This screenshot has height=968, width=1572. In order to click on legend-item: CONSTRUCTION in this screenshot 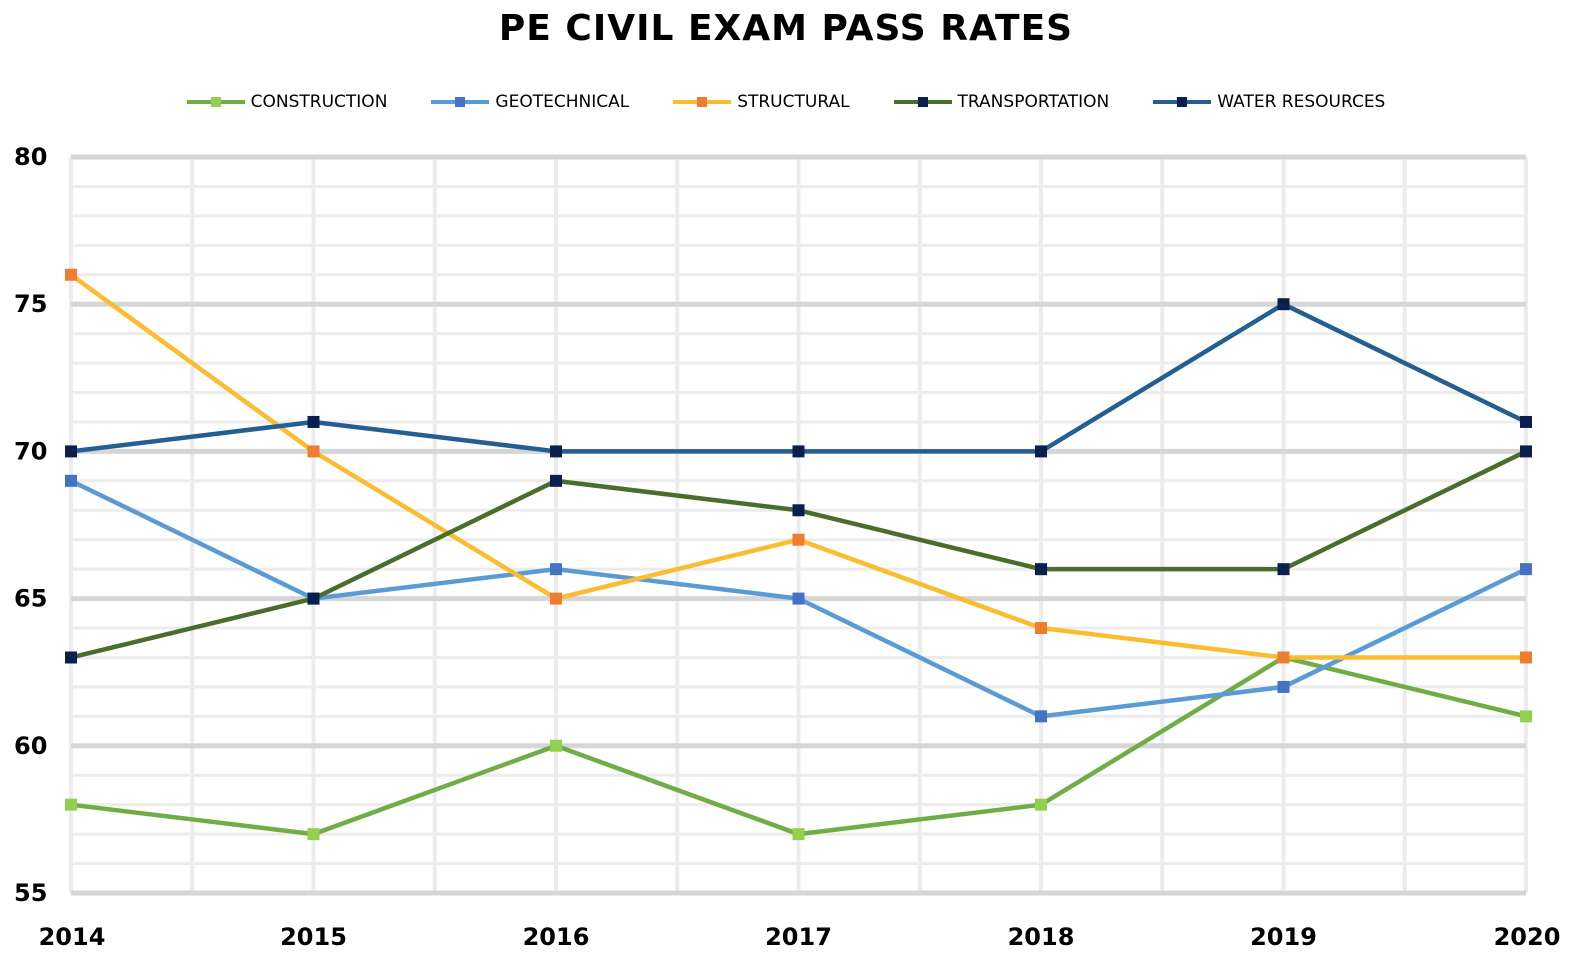, I will do `click(287, 102)`.